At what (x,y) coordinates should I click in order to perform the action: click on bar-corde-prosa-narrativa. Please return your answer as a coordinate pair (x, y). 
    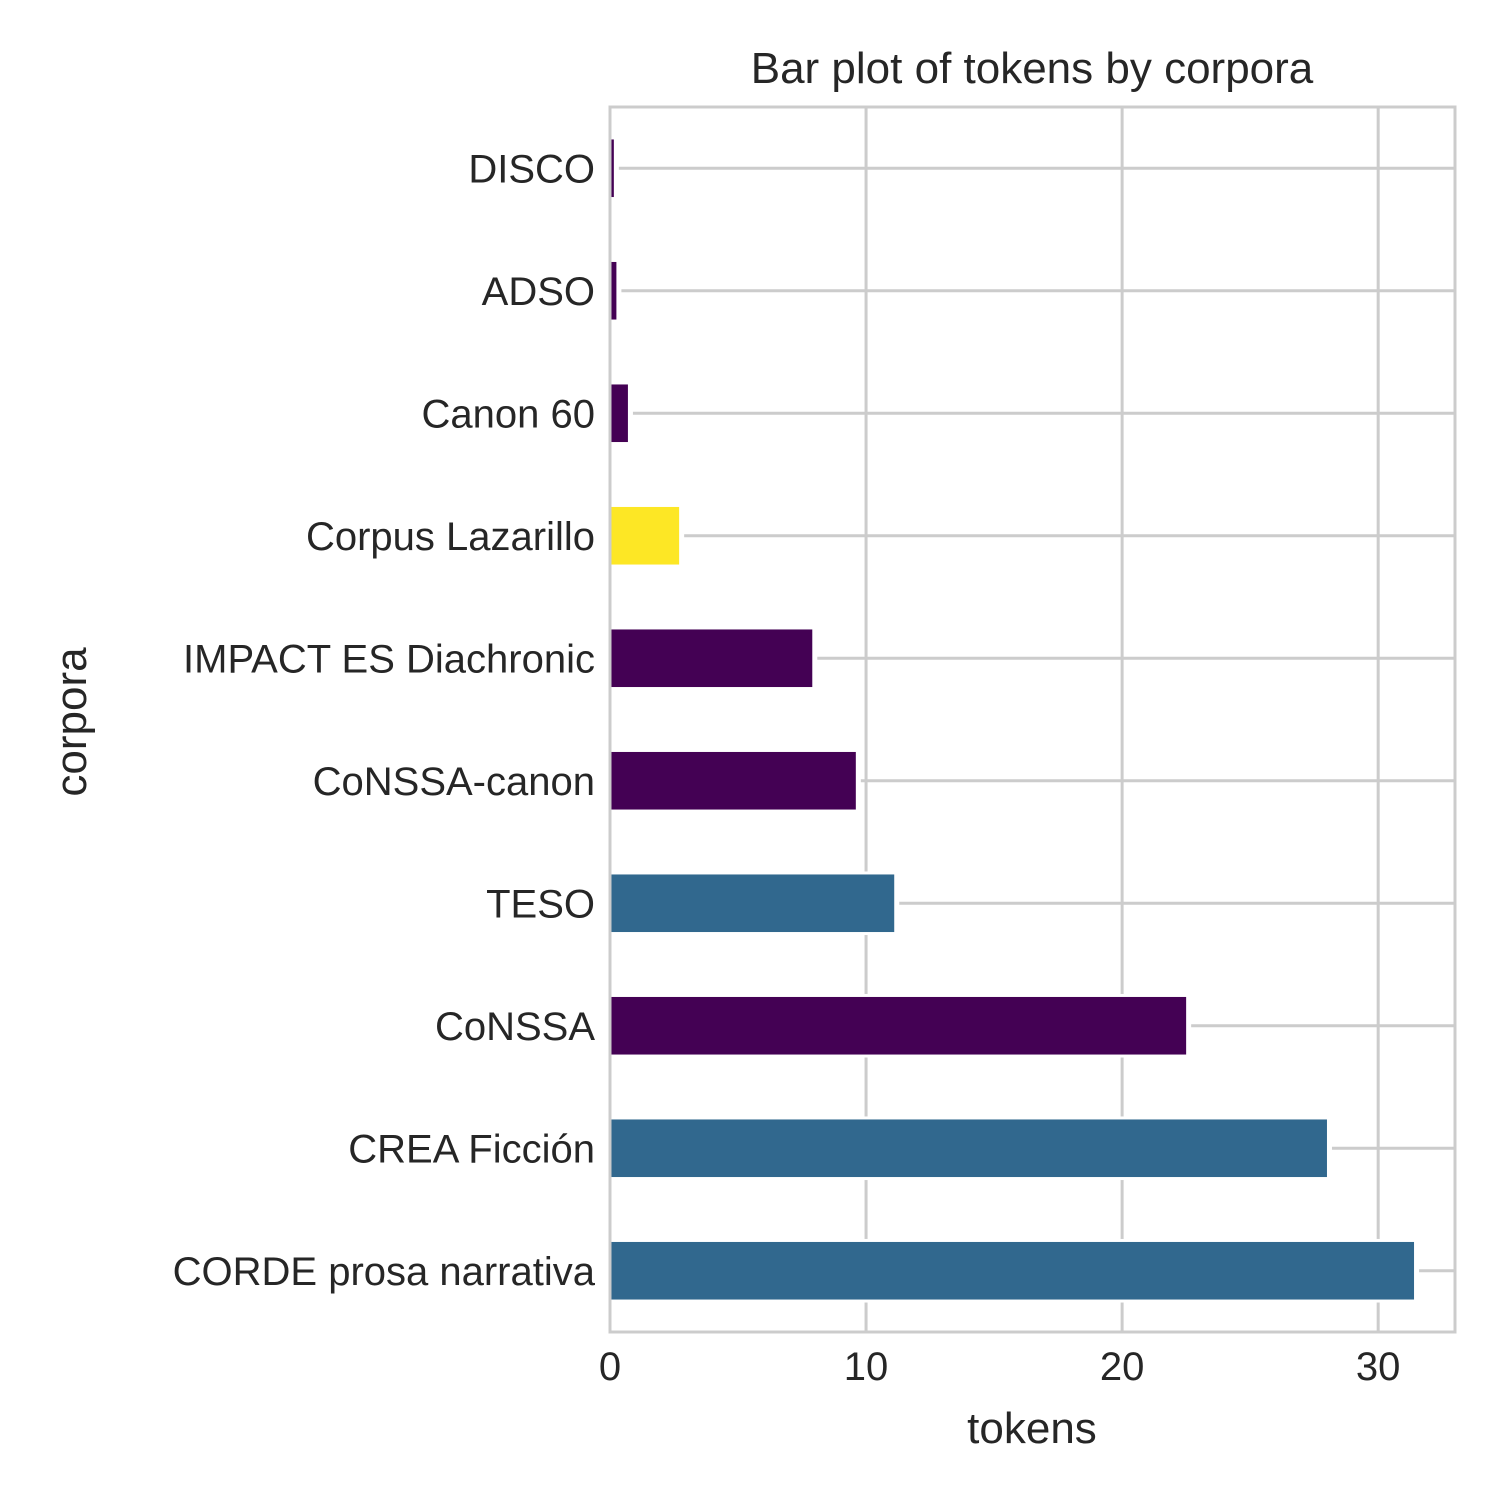
    Looking at the image, I should click on (1012, 1270).